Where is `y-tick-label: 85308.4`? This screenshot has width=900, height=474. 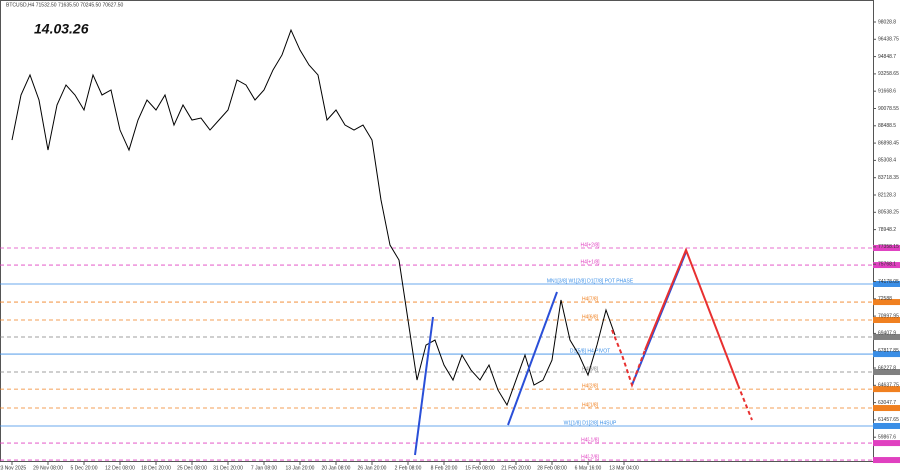
y-tick-label: 85308.4 is located at coordinates (887, 161).